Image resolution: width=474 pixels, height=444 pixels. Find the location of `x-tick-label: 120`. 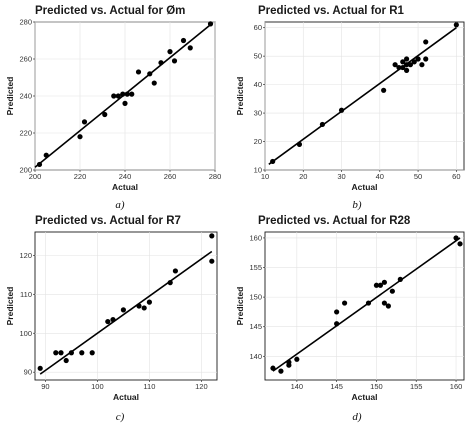

x-tick-label: 120 is located at coordinates (201, 386).